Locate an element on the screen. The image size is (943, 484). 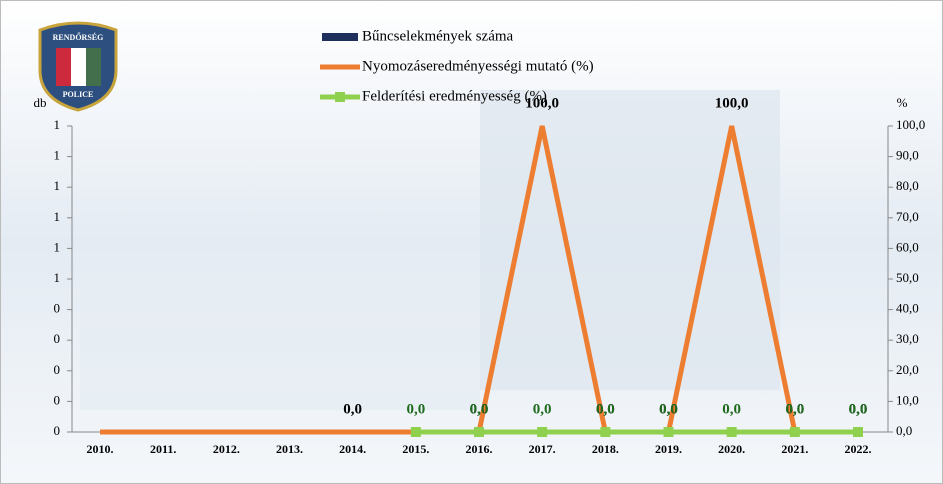
x-tick-label: 2011. is located at coordinates (163, 449).